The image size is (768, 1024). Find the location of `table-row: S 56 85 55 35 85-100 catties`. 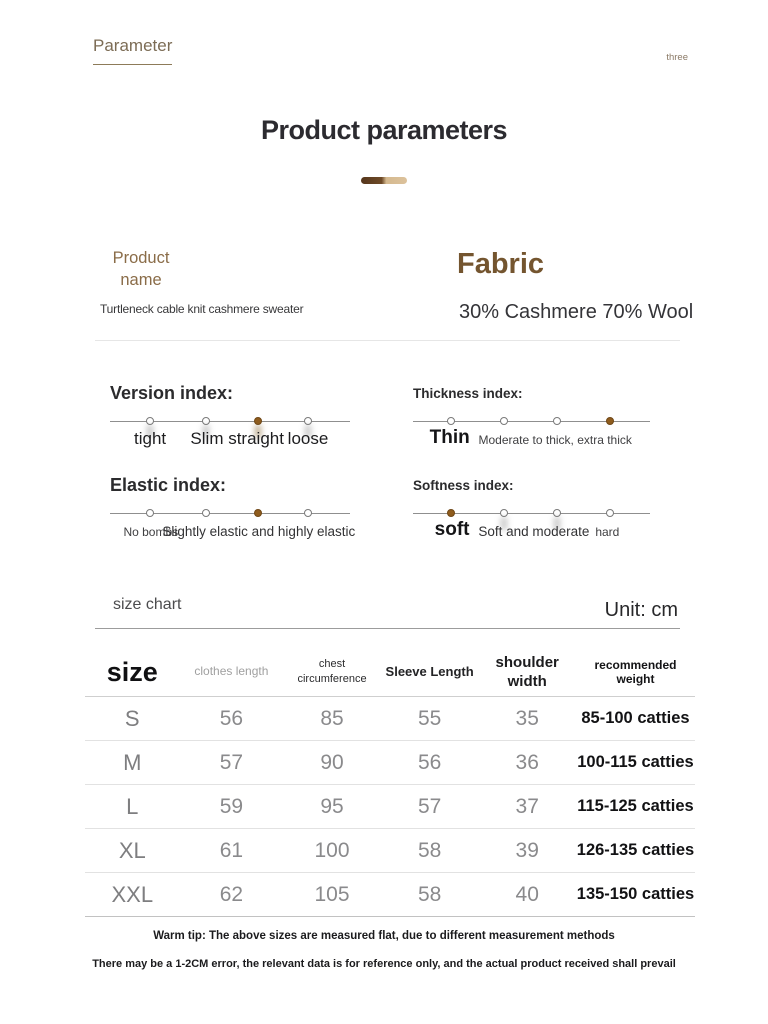

table-row: S 56 85 55 35 85-100 catties is located at coordinates (390, 719).